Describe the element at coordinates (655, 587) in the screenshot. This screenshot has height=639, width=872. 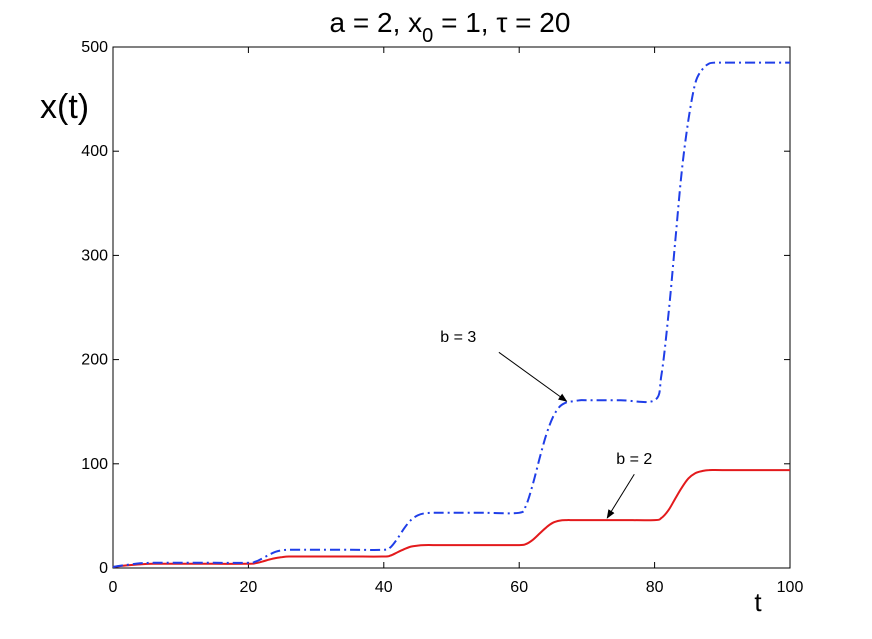
I see `x-tick-label: 80` at that location.